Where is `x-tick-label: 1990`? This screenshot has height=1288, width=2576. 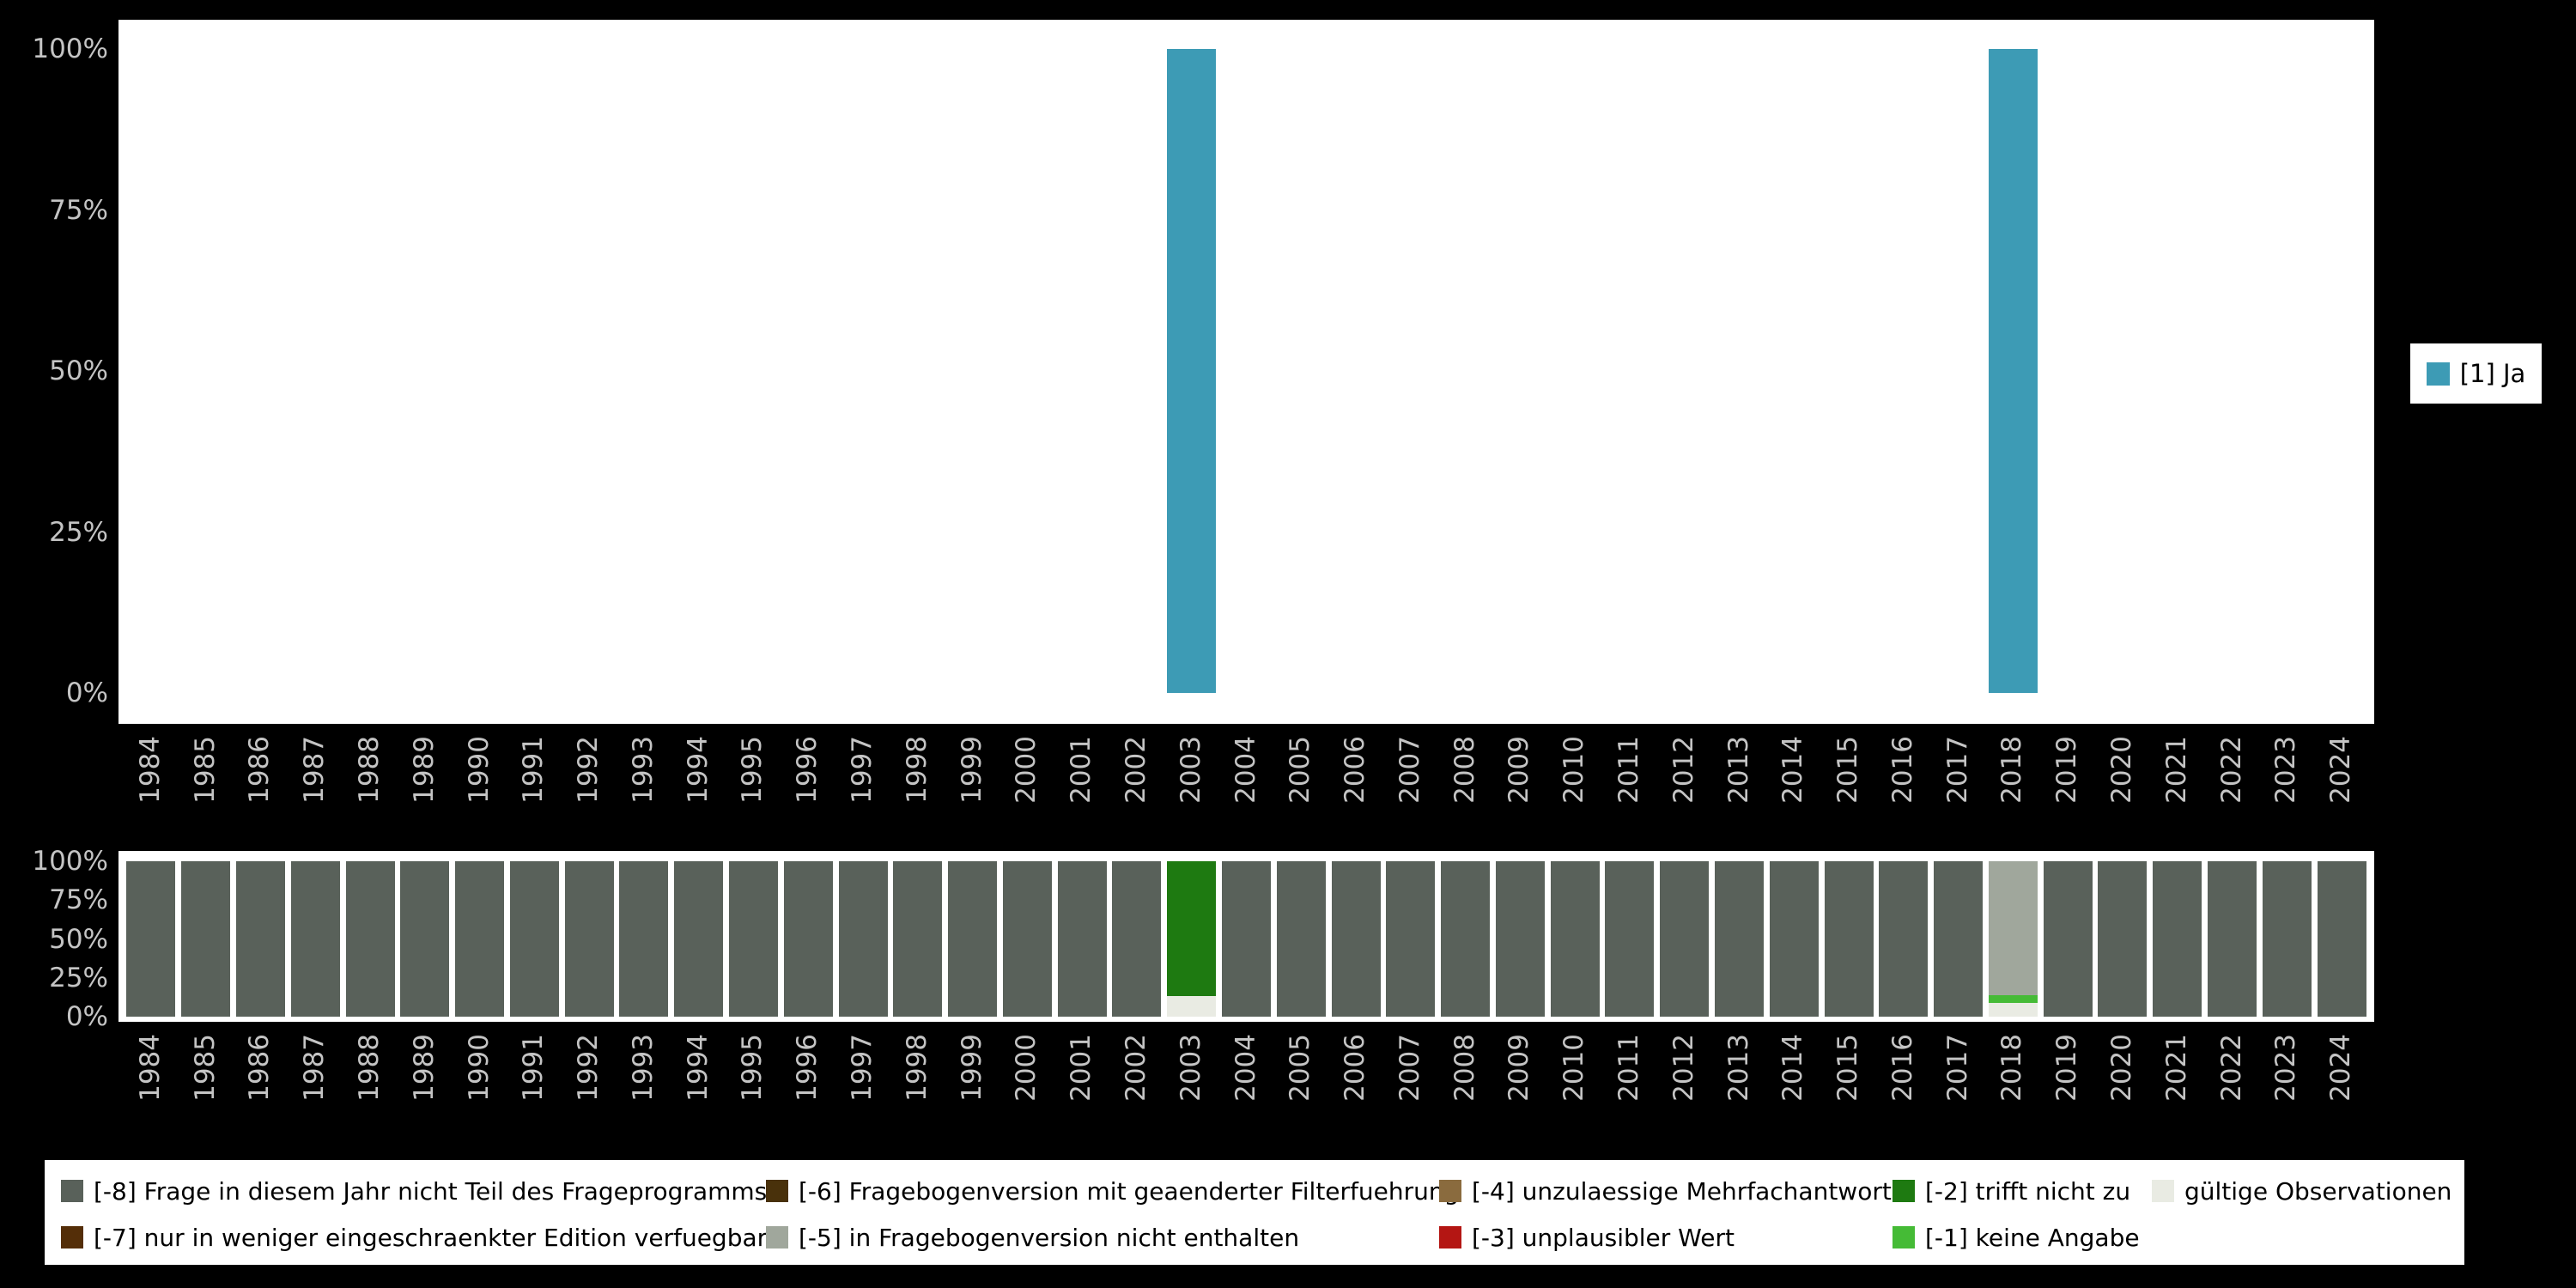
x-tick-label: 1990 is located at coordinates (479, 770).